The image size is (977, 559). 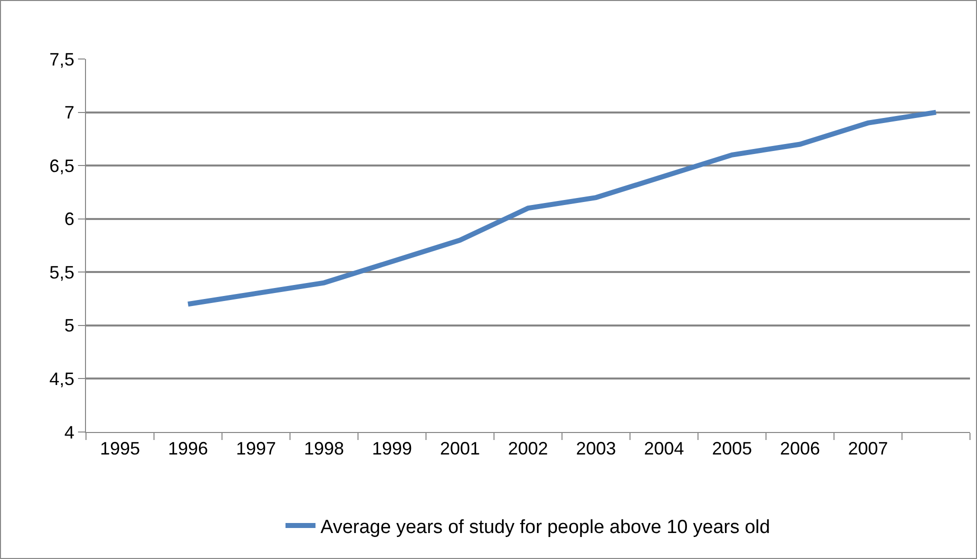 I want to click on x-tick-label: 2003, so click(x=596, y=448).